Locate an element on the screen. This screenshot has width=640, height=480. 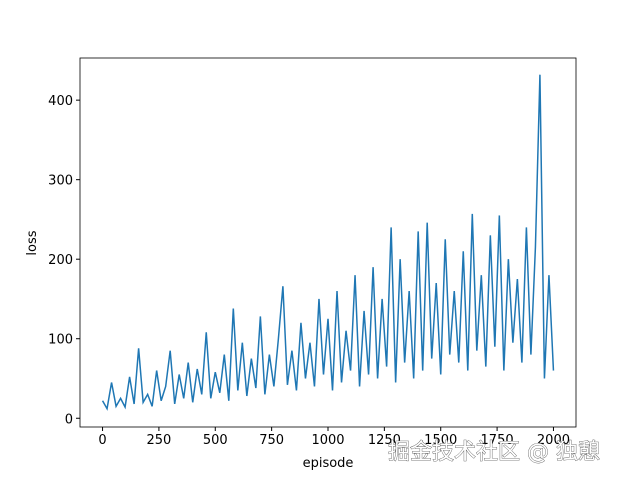
x-axis-label: episode is located at coordinates (328, 463).